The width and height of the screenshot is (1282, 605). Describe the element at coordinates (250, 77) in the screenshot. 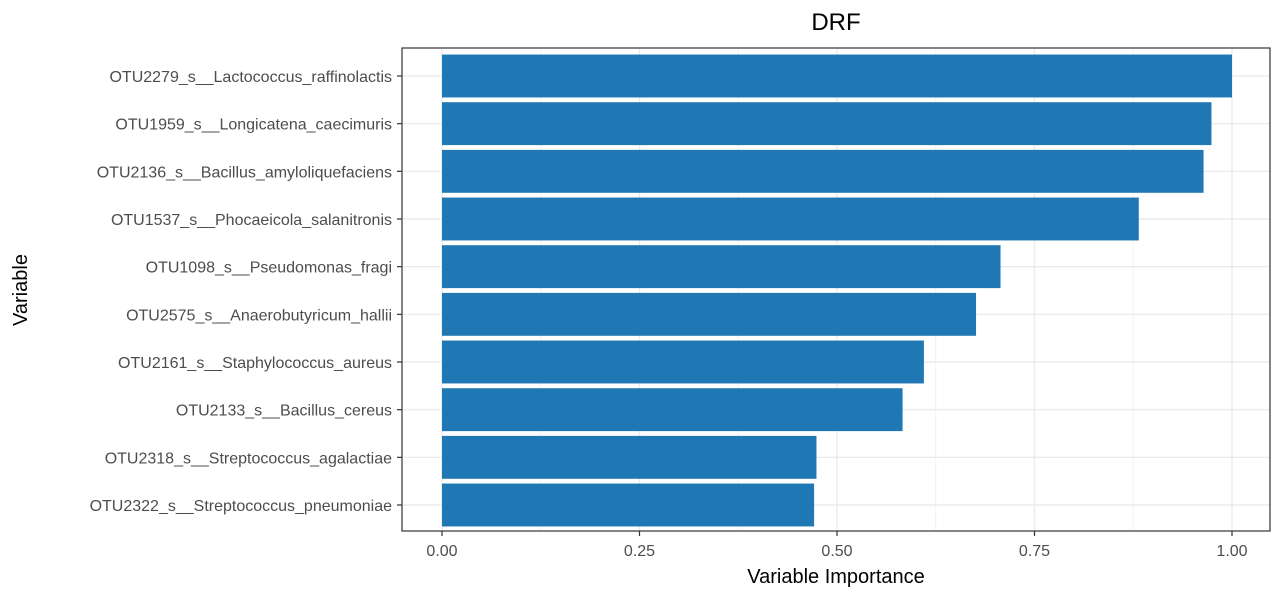

I see `y-tick-label: OTU2279_s__Lactococcus_raffinolactis` at that location.